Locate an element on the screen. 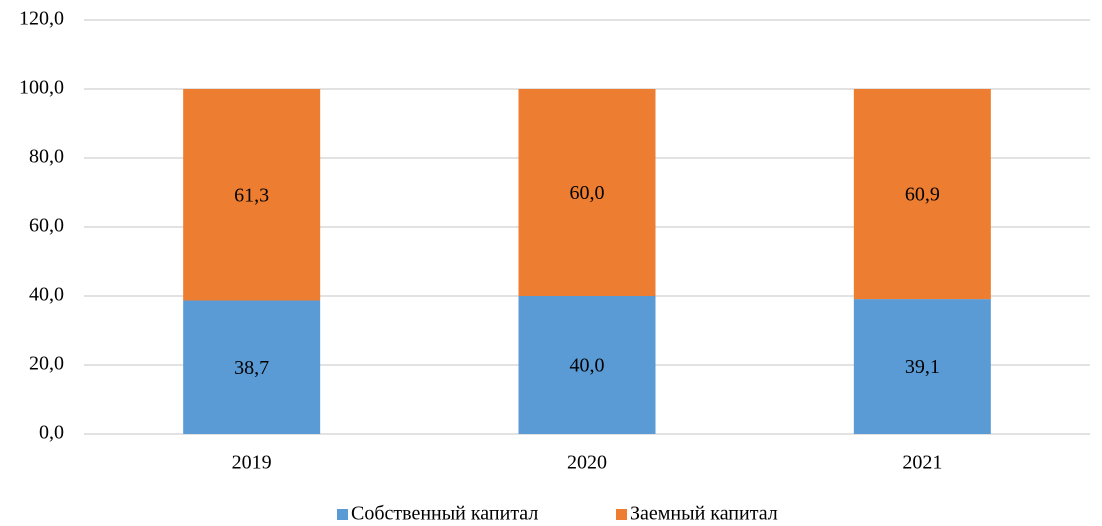 Image resolution: width=1102 pixels, height=526 pixels. data-label: 39,1 is located at coordinates (922, 367).